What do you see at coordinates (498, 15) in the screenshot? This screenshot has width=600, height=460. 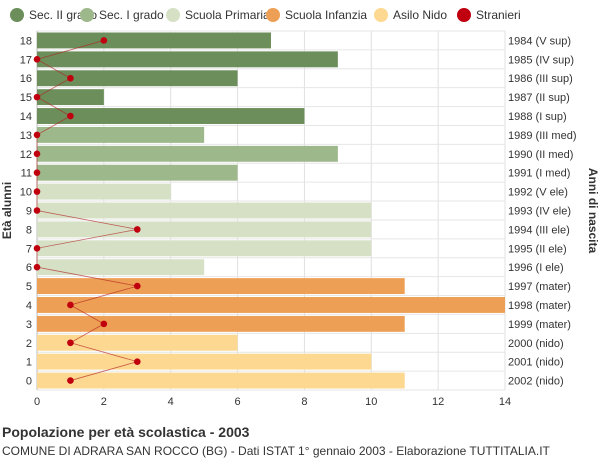 I see `legend-label: Stranieri` at bounding box center [498, 15].